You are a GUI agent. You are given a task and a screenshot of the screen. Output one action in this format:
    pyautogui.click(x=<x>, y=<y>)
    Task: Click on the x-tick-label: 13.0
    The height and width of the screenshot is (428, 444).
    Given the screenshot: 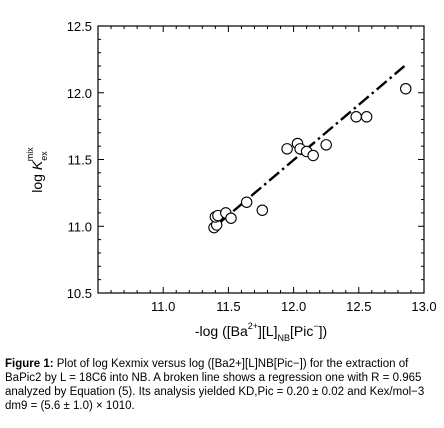 What is the action you would take?
    pyautogui.click(x=423, y=306)
    